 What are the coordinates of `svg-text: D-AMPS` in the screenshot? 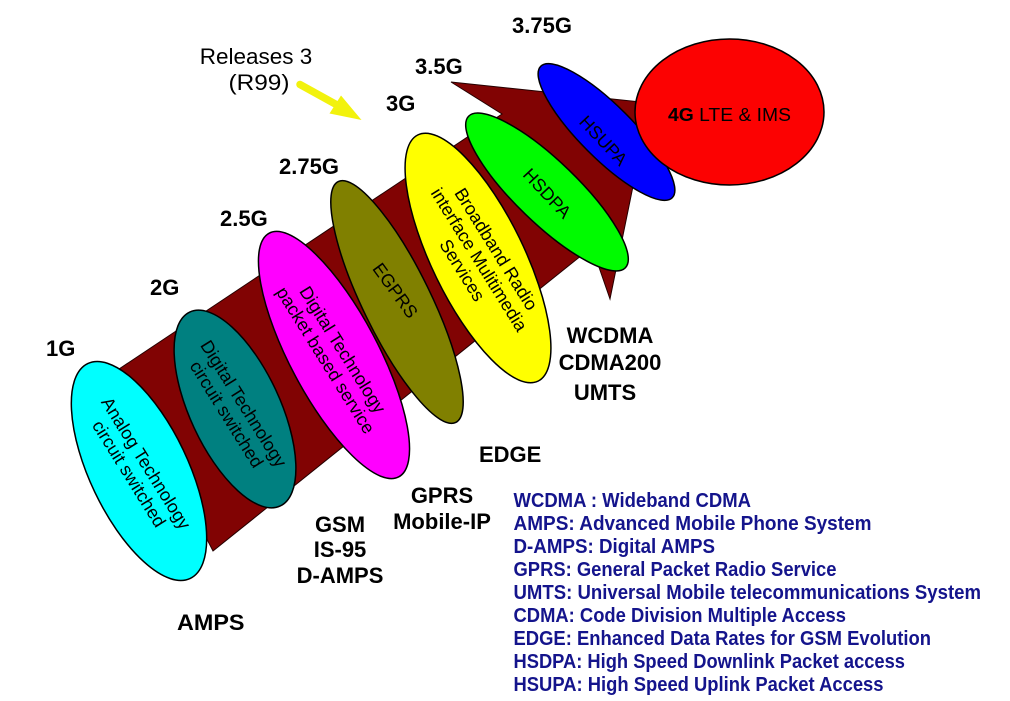 It's located at (340, 575).